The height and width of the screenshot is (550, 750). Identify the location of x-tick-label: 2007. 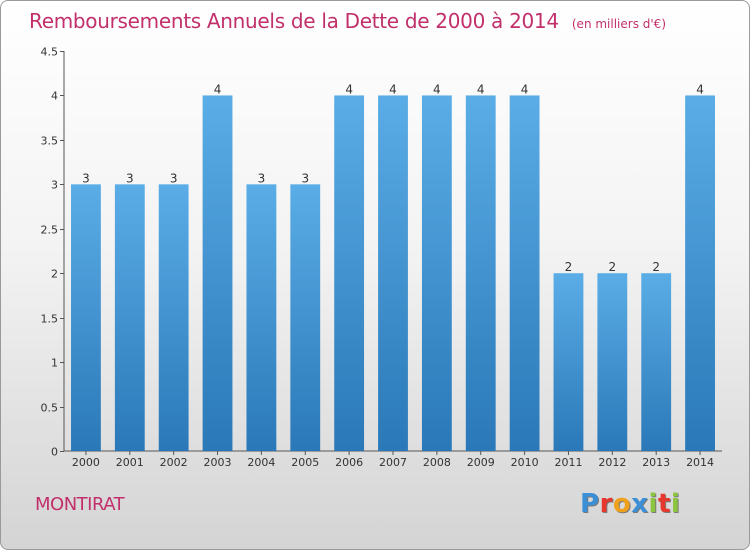
(393, 462).